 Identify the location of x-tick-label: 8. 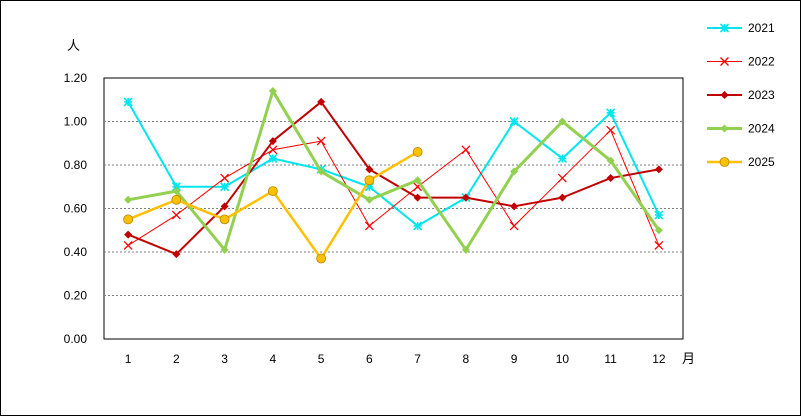
(466, 359).